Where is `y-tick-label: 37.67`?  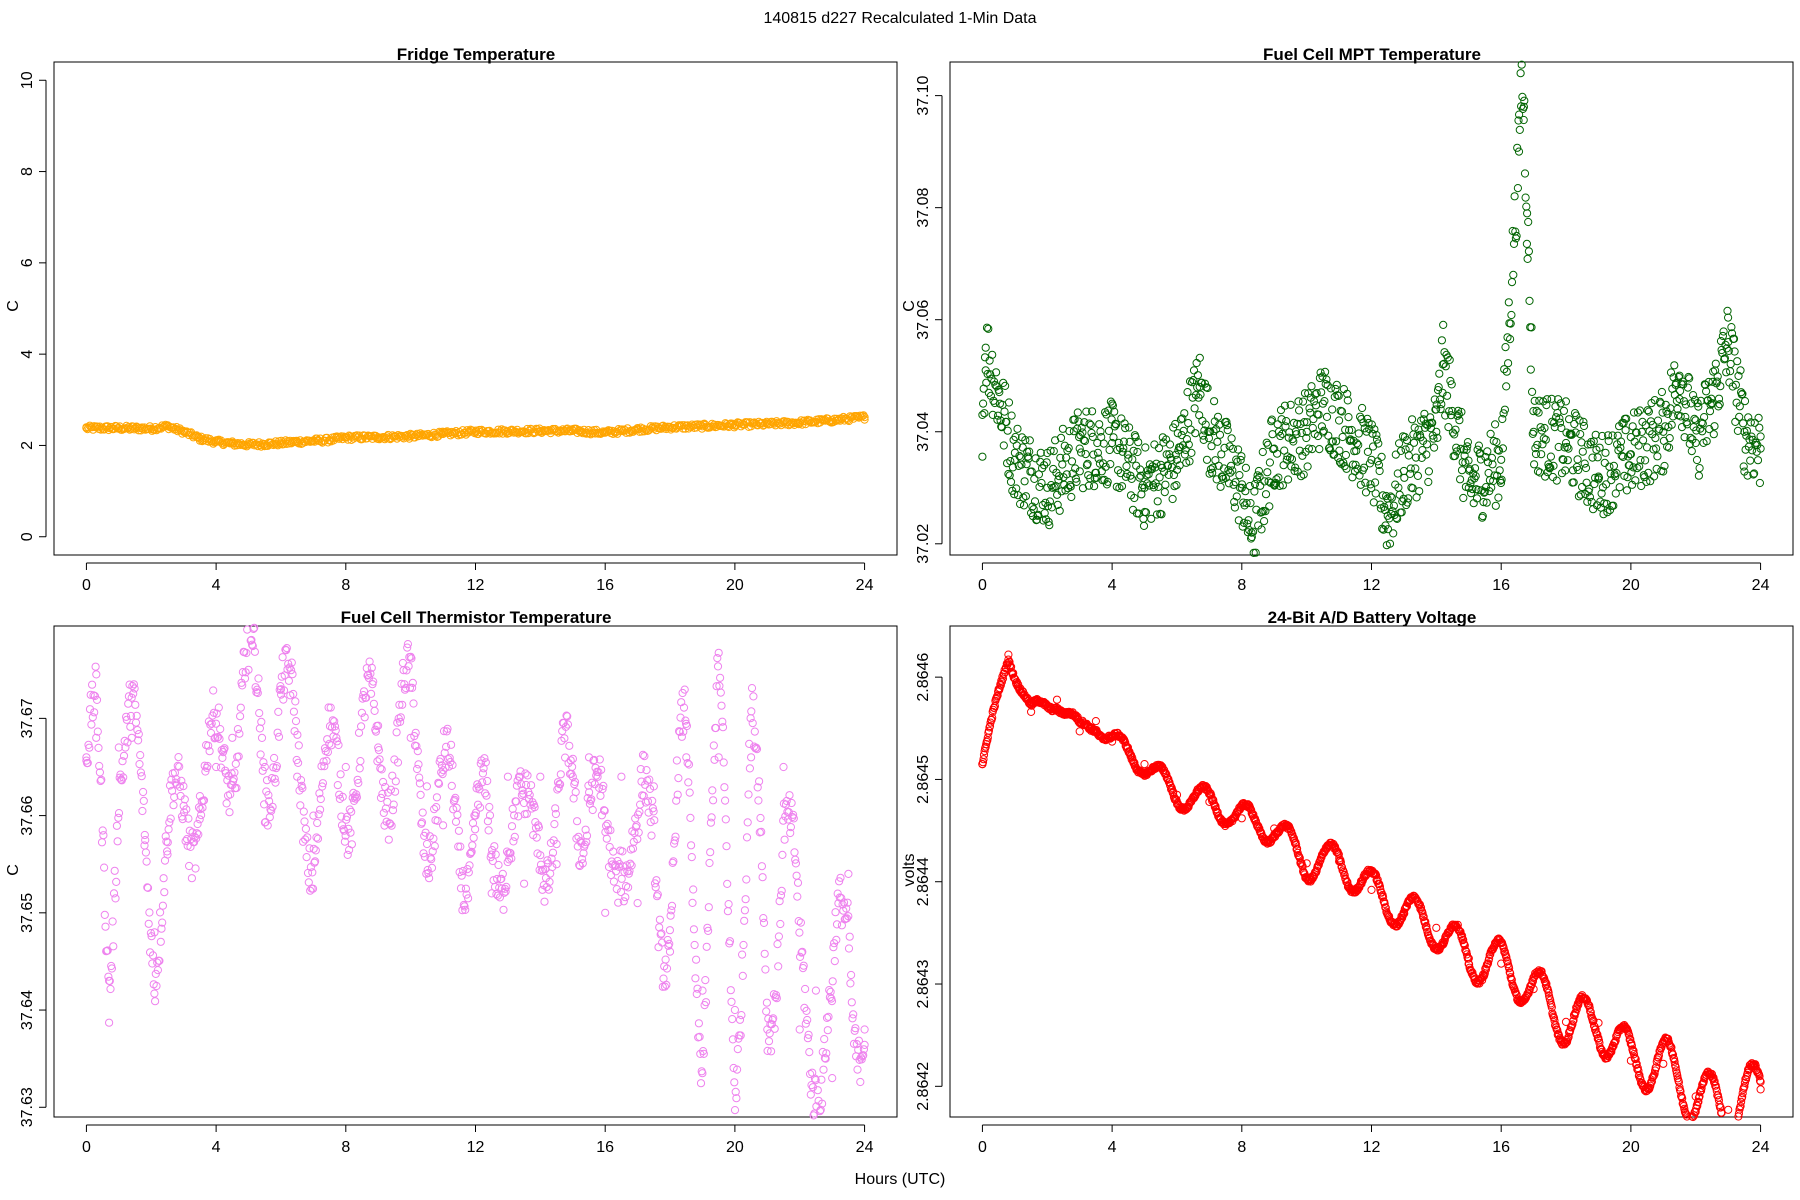 y-tick-label: 37.67 is located at coordinates (27, 718).